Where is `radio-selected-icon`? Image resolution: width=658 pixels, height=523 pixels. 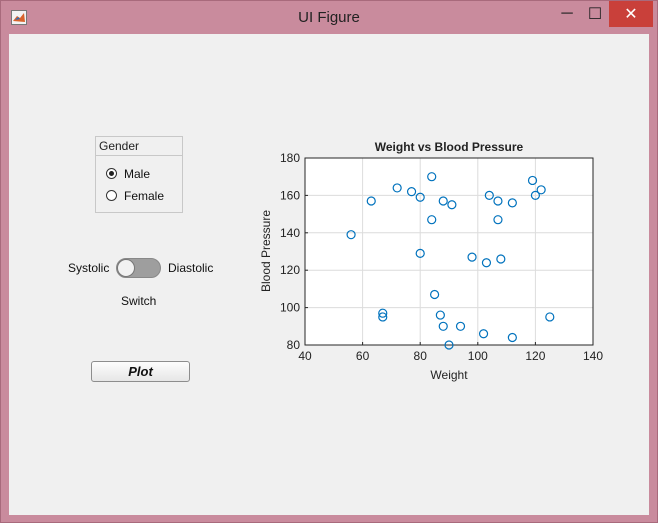
radio-selected-icon is located at coordinates (111, 173).